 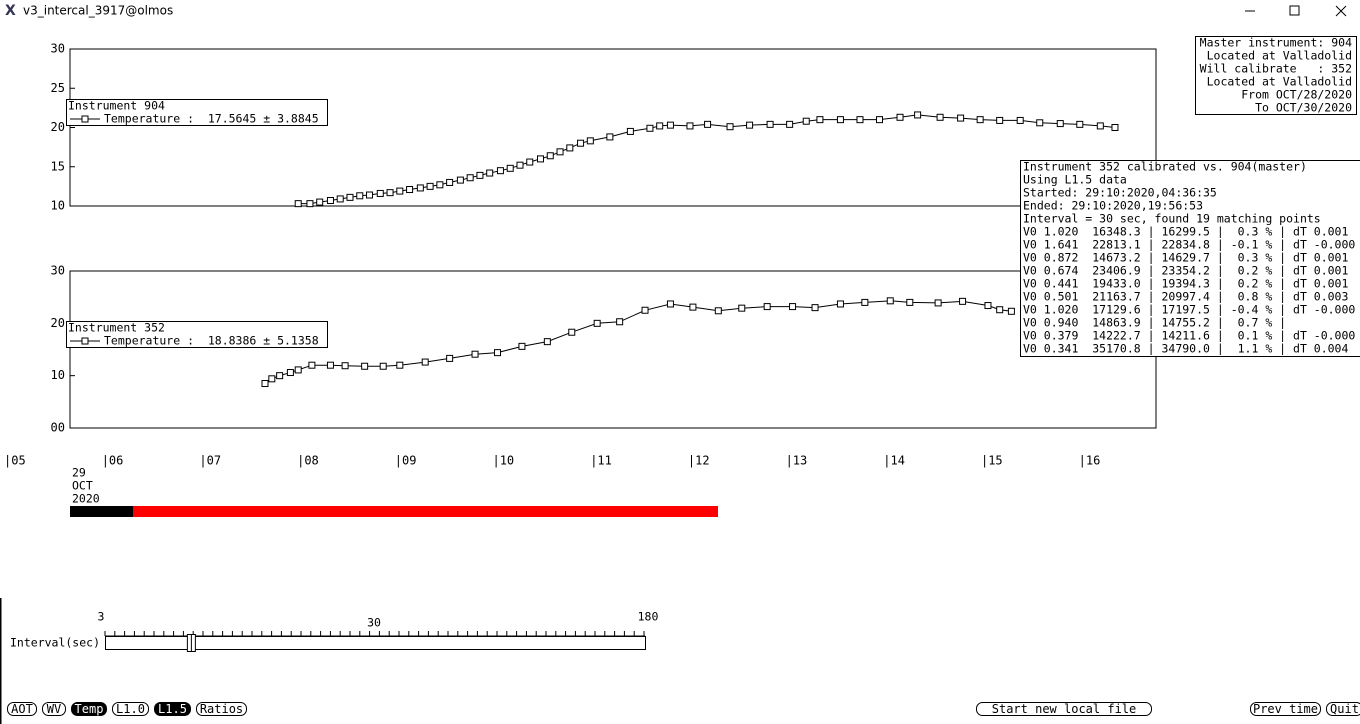 What do you see at coordinates (1154, 323) in the screenshot?
I see `calibration-line: V0 0.940 14863.9 | 14755.2 | 0.7 % |` at bounding box center [1154, 323].